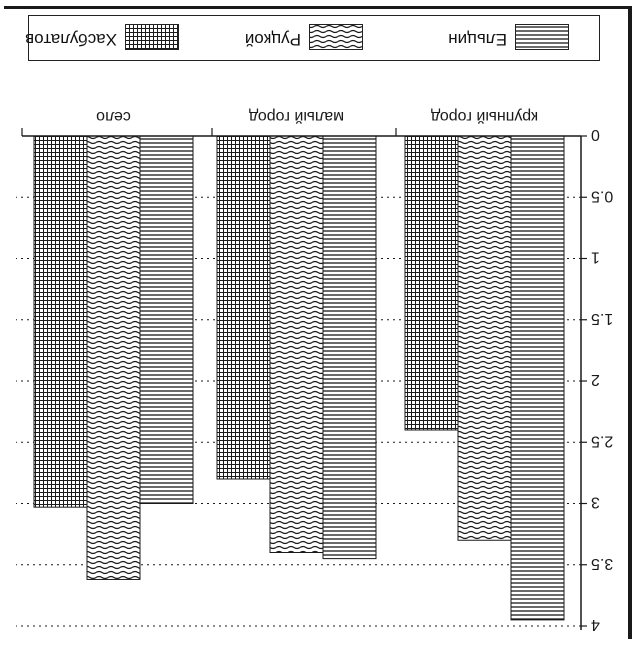 This screenshot has height=645, width=636. I want to click on legend-label: Хасбулатов, so click(71, 39).